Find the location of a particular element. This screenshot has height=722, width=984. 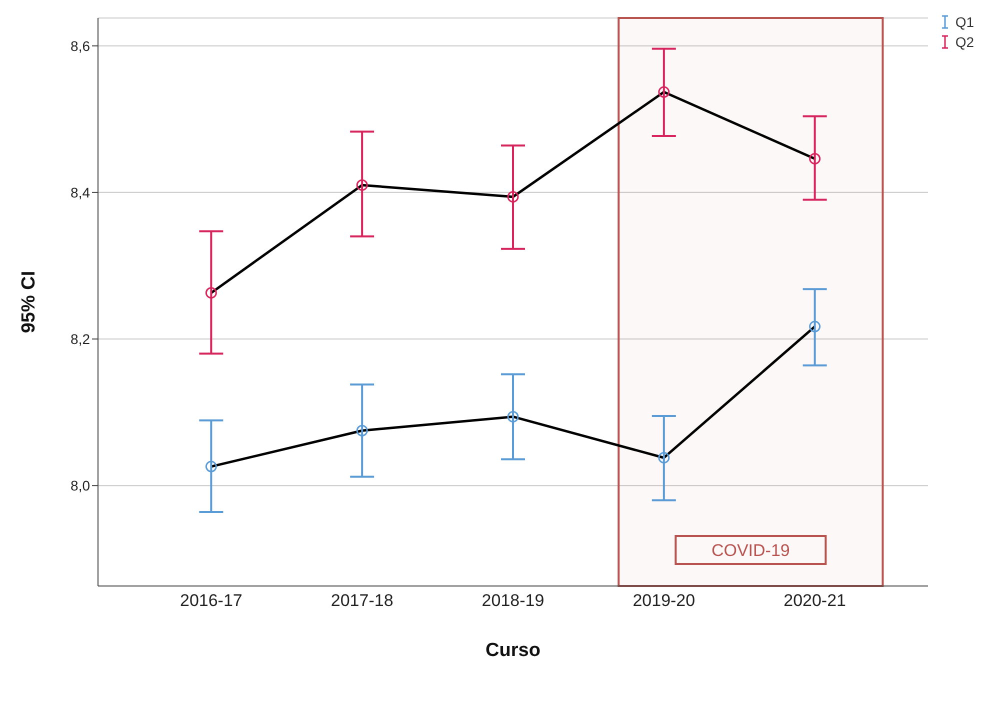

y-tick-label: 8,2 is located at coordinates (80, 338).